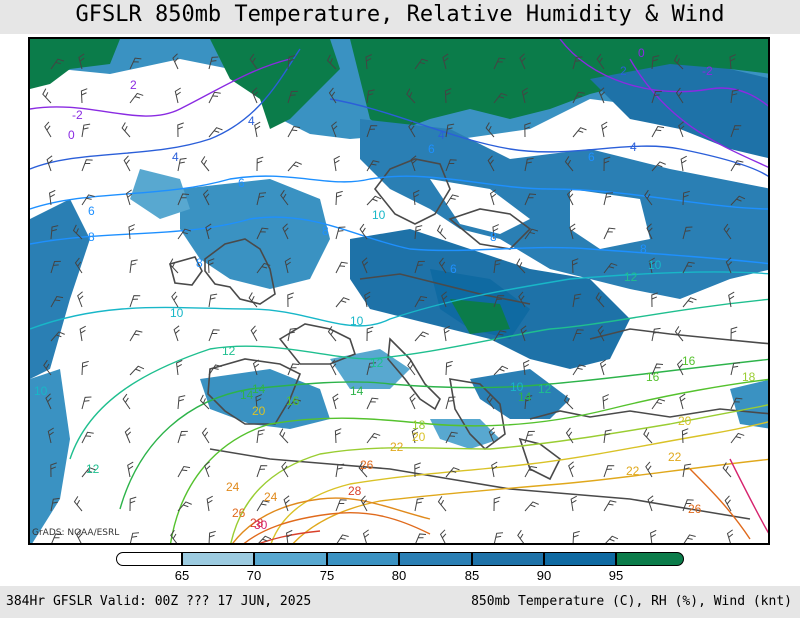 The image size is (800, 618). Describe the element at coordinates (261, 525) in the screenshot. I see `contour-label: 30` at that location.